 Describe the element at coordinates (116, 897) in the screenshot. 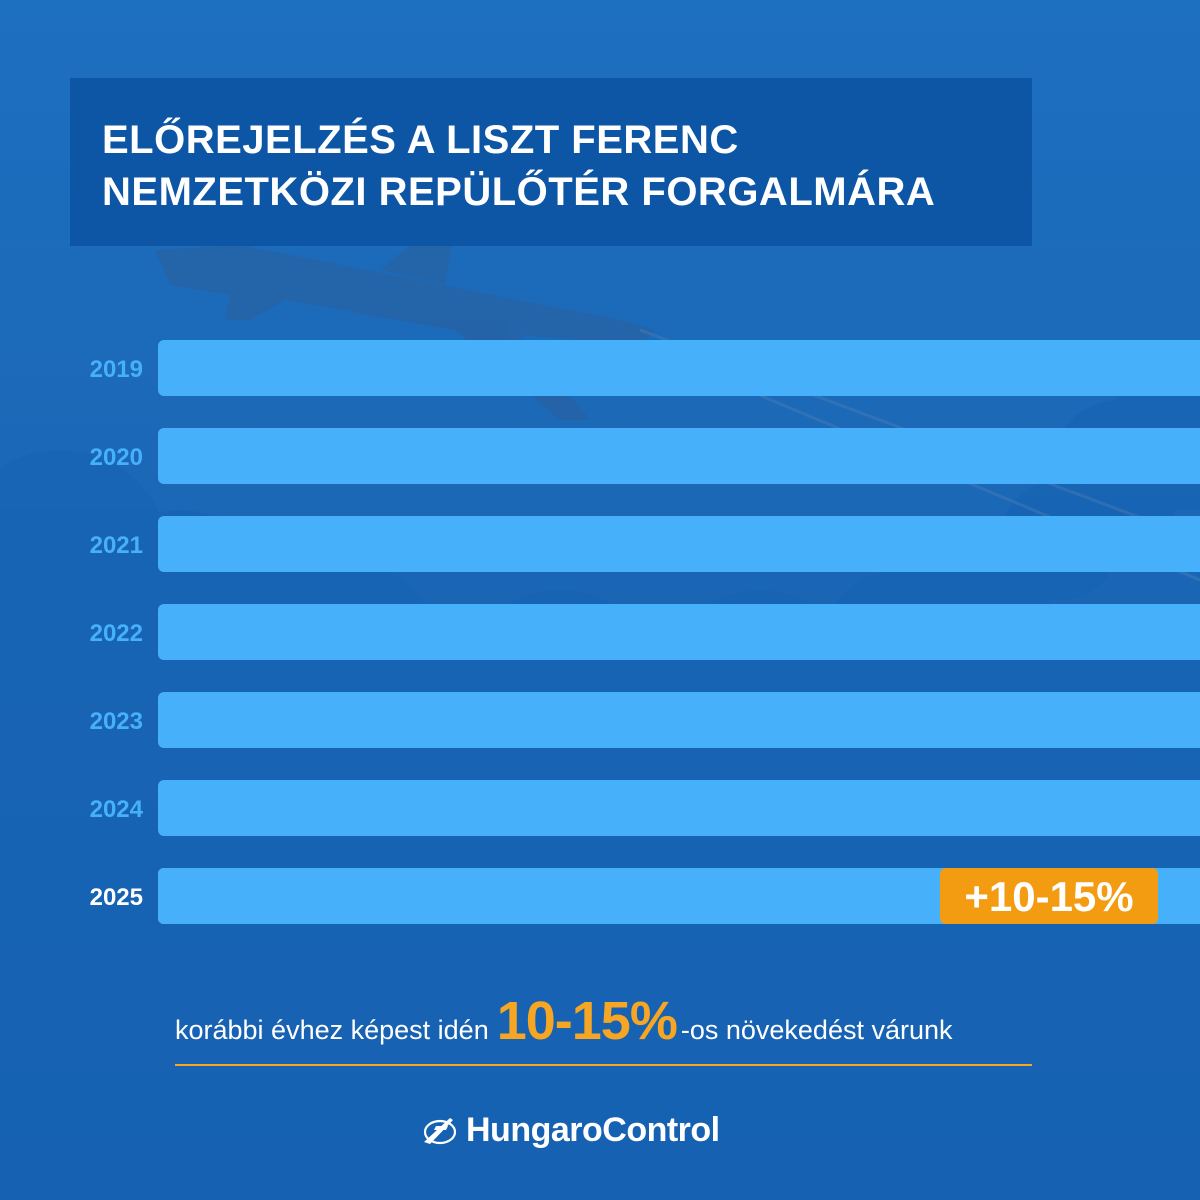

I see `year-label-2025: 2025` at that location.